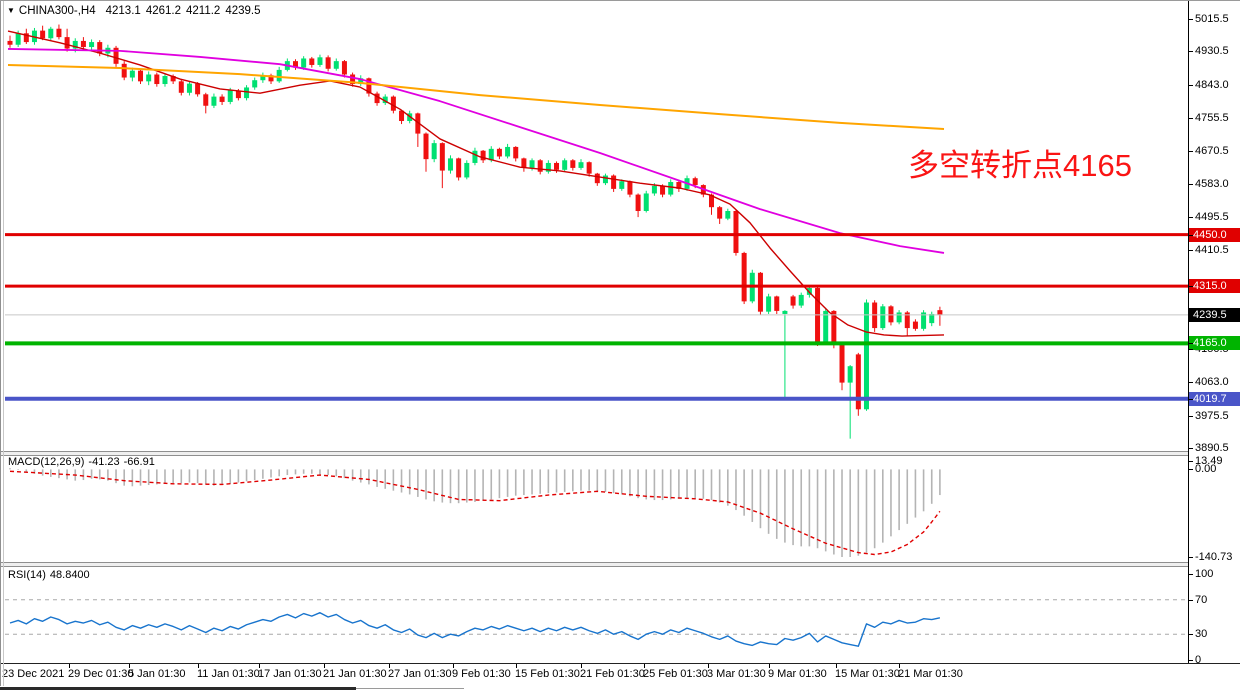  What do you see at coordinates (867, 674) in the screenshot?
I see `time-label: 15 Mar 01:30` at bounding box center [867, 674].